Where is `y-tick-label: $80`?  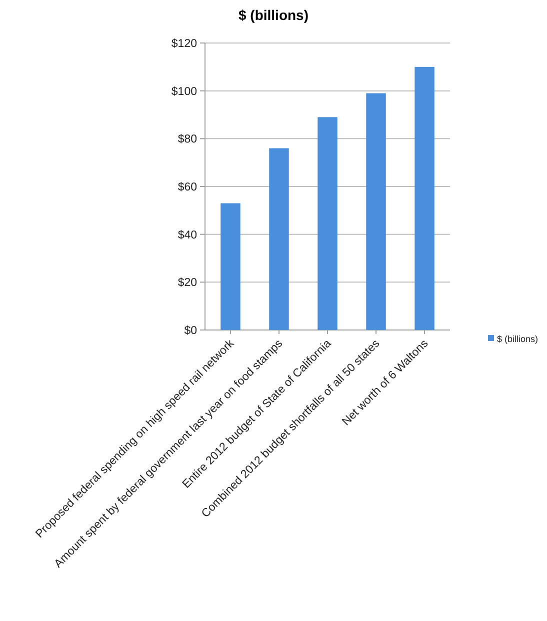
y-tick-label: $80 is located at coordinates (187, 140).